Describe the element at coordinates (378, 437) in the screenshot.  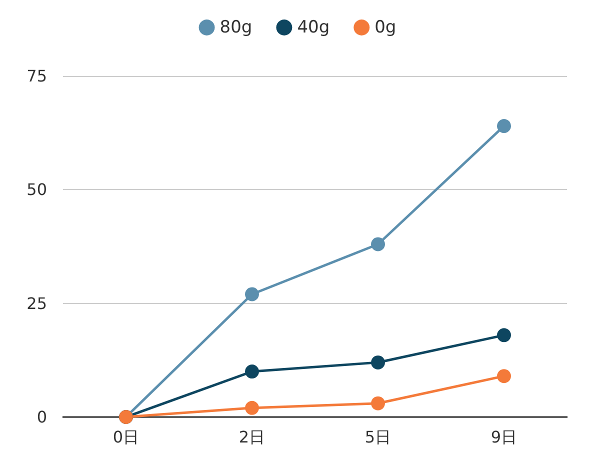
I see `x-tick-label: 5日` at that location.